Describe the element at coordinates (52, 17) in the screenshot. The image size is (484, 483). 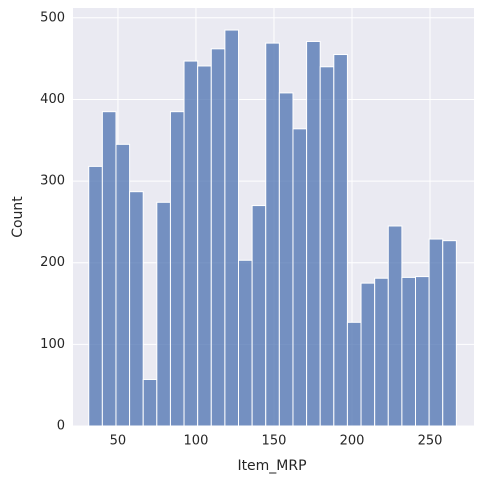
I see `y-tick-label: 500` at that location.